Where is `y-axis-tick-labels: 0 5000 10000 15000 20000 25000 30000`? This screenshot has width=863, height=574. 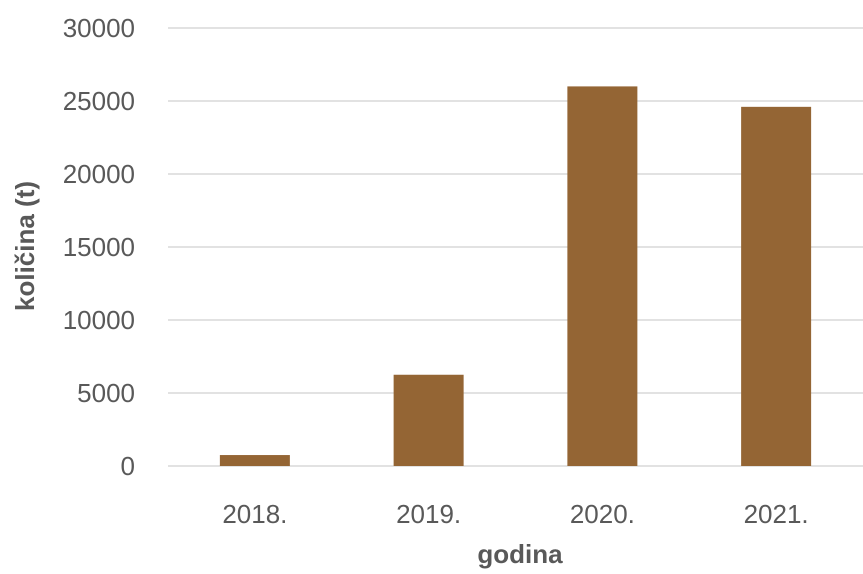 y-axis-tick-labels: 0 5000 10000 15000 20000 25000 30000 is located at coordinates (99, 247).